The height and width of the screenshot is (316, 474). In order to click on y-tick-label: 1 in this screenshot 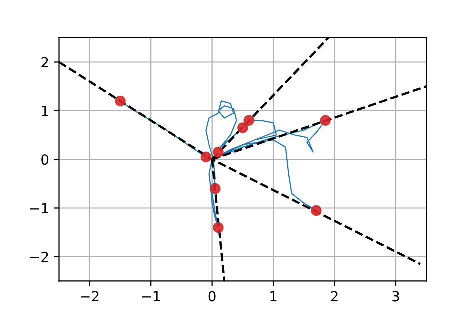, I will do `click(45, 111)`.